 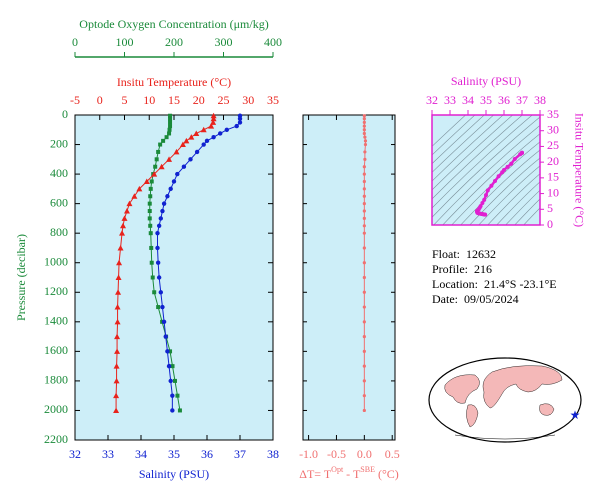 I want to click on x-tick-label: 32, so click(x=75, y=454).